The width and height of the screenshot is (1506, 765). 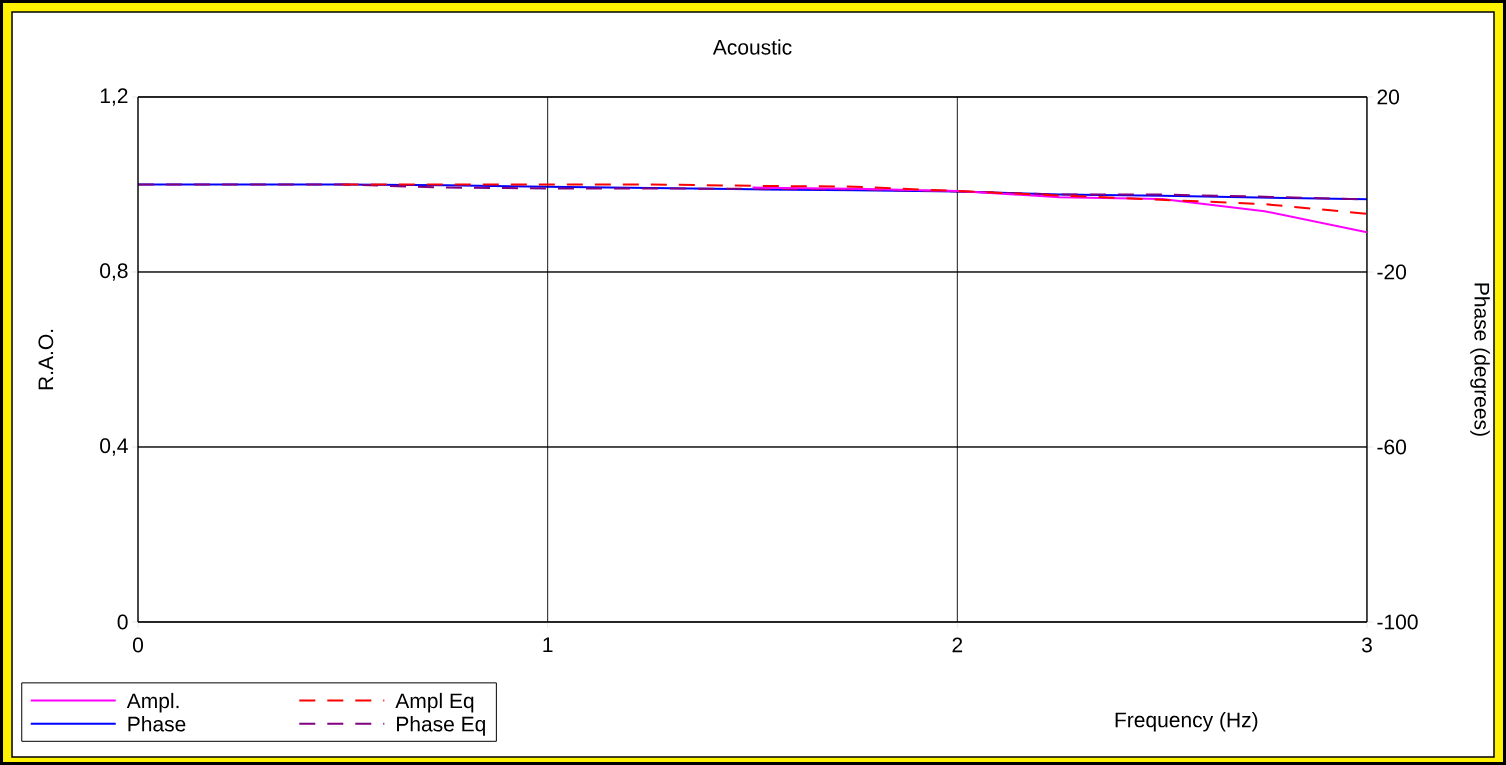 I want to click on x-tick-label: 3, so click(x=1366, y=645).